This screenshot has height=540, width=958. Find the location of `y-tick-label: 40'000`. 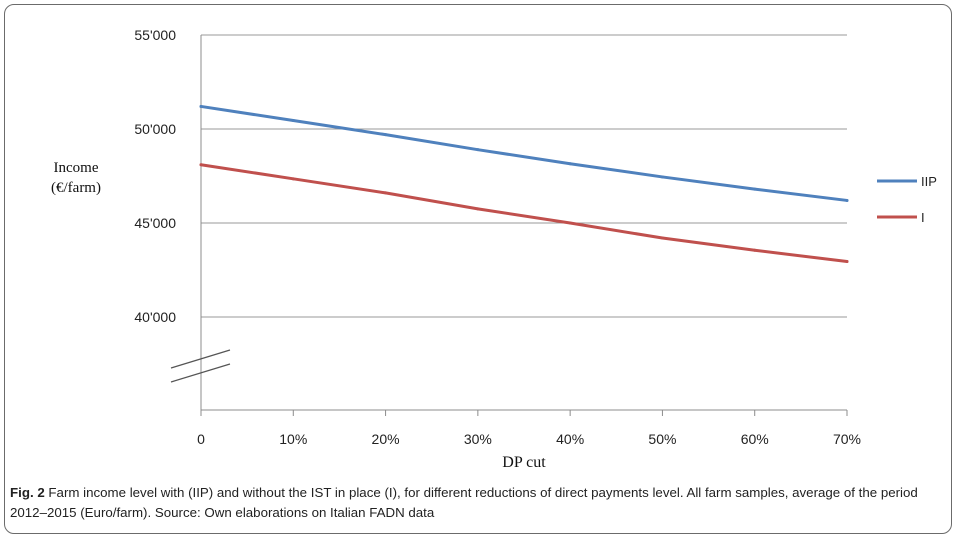

y-tick-label: 40'000 is located at coordinates (155, 317).